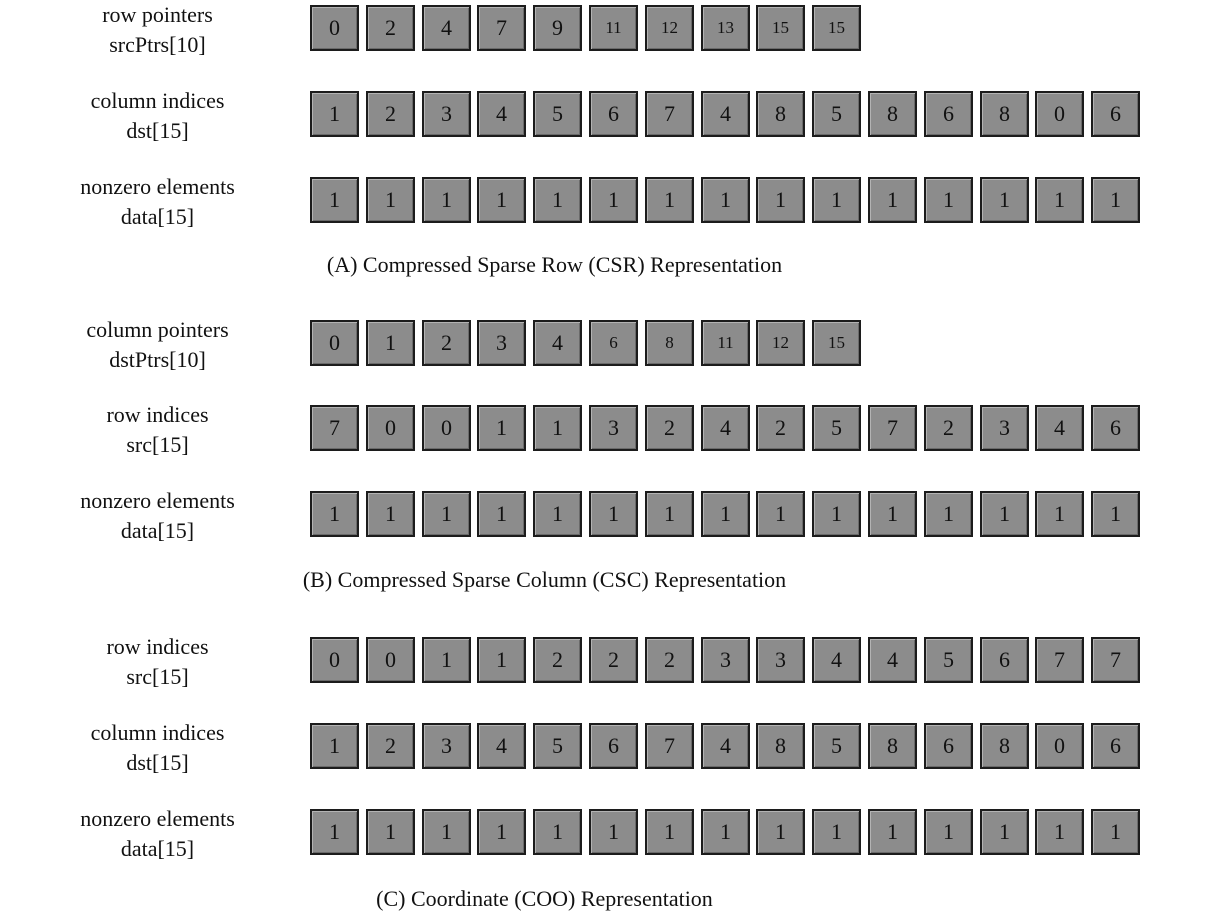  I want to click on array-label: column indices dst[15], so click(157, 116).